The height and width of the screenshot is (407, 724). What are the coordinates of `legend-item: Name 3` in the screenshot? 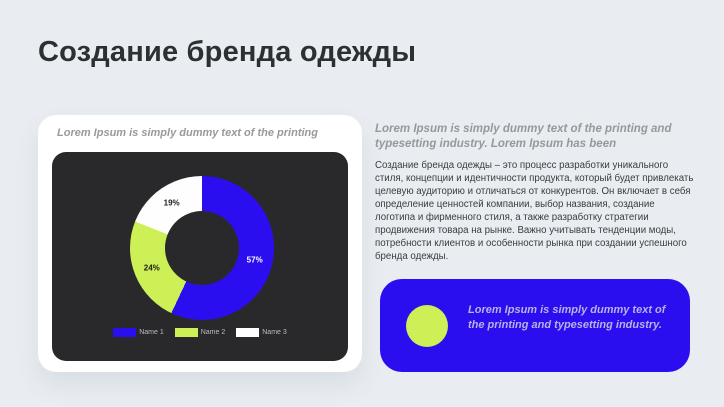 It's located at (261, 332).